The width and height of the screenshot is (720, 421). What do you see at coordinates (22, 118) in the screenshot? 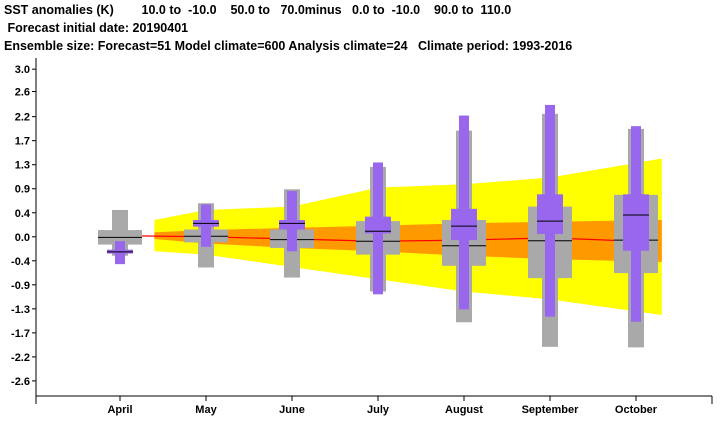
I see `y-tick-label: 2.2` at bounding box center [22, 118].